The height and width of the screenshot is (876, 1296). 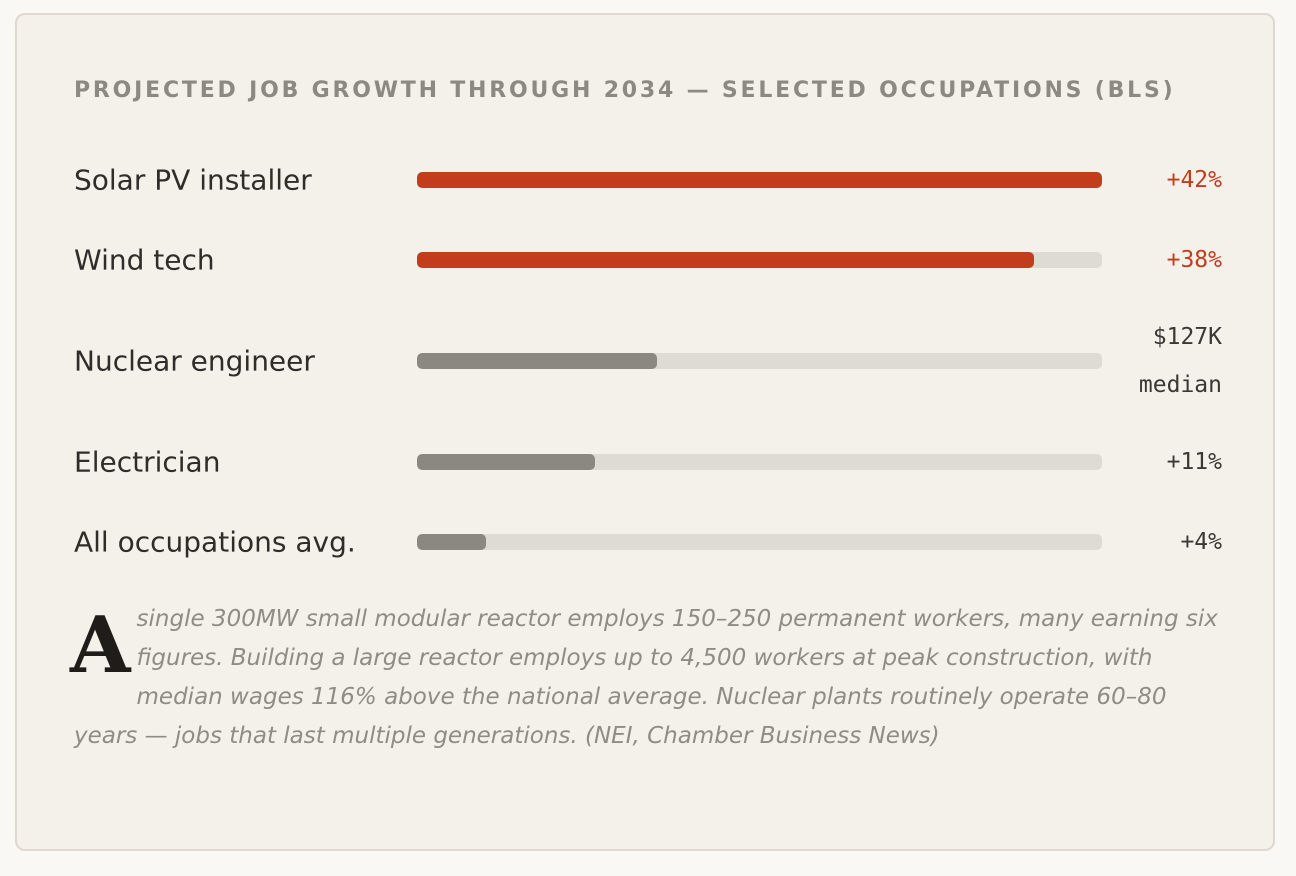 What do you see at coordinates (215, 542) in the screenshot?
I see `bar-label: All occupations avg.` at bounding box center [215, 542].